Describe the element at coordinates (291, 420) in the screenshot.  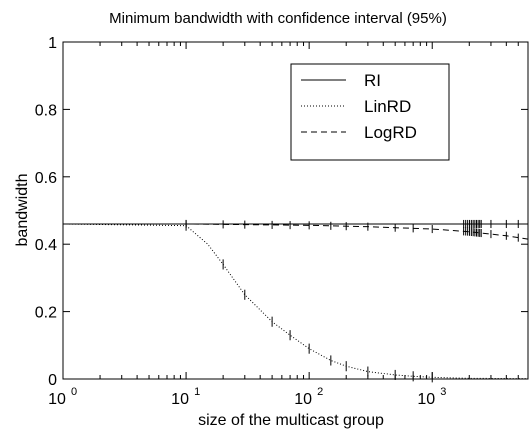
I see `x-axis-label: size of the multicast group` at that location.